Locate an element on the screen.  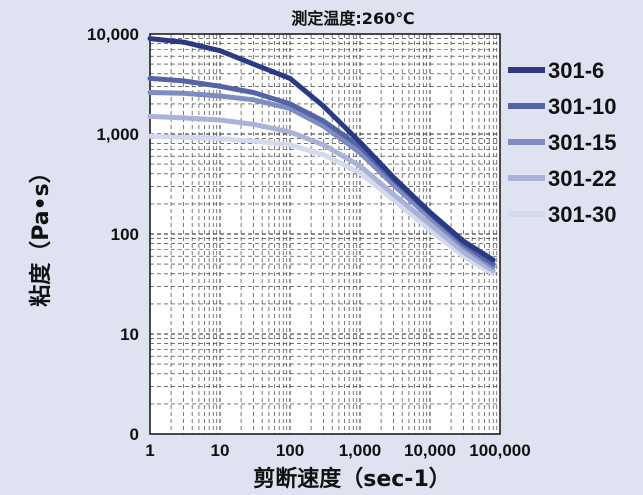
legend: 301-6 301-10 301-15 301-22 301-30 is located at coordinates (562, 142).